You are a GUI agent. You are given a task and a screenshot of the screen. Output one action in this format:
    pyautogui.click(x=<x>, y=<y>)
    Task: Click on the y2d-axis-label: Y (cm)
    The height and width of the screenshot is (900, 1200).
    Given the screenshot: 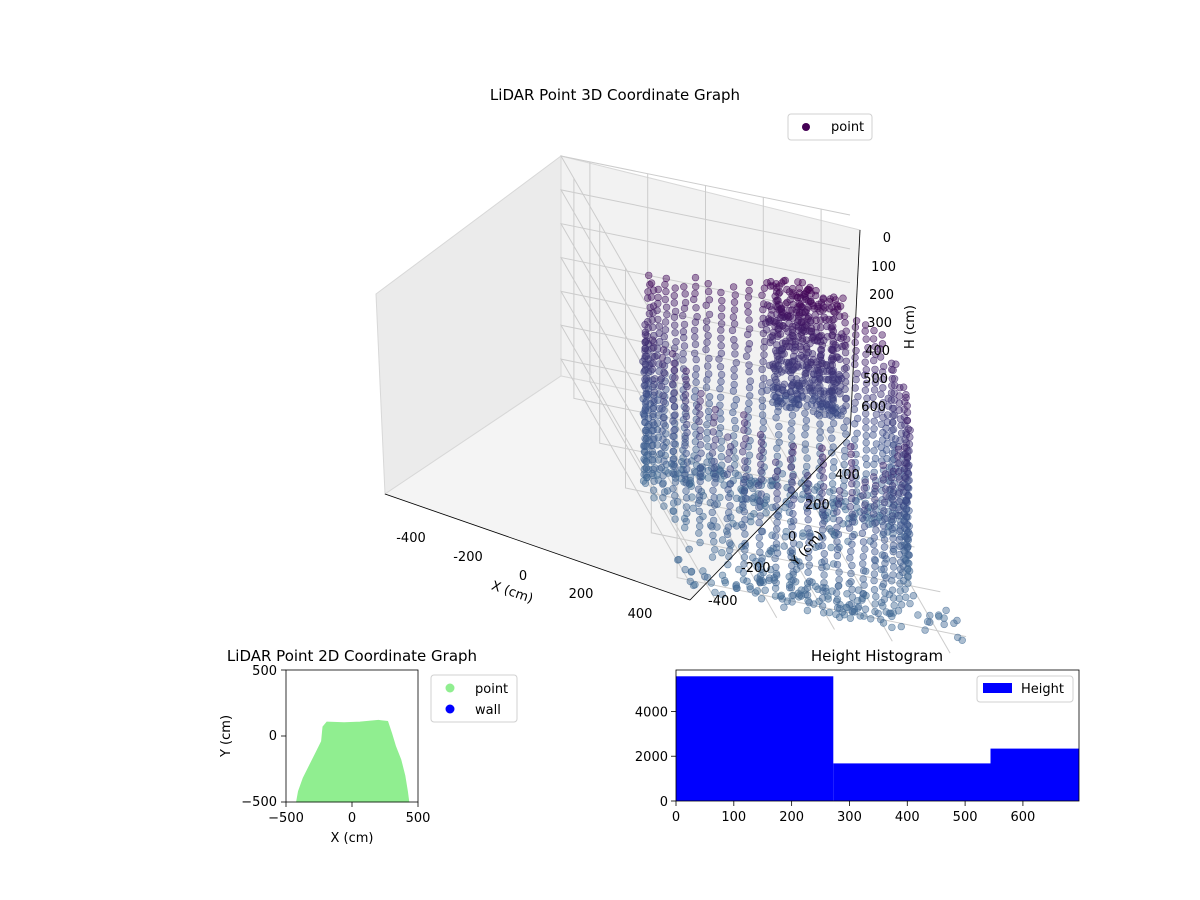 What is the action you would take?
    pyautogui.click(x=226, y=736)
    